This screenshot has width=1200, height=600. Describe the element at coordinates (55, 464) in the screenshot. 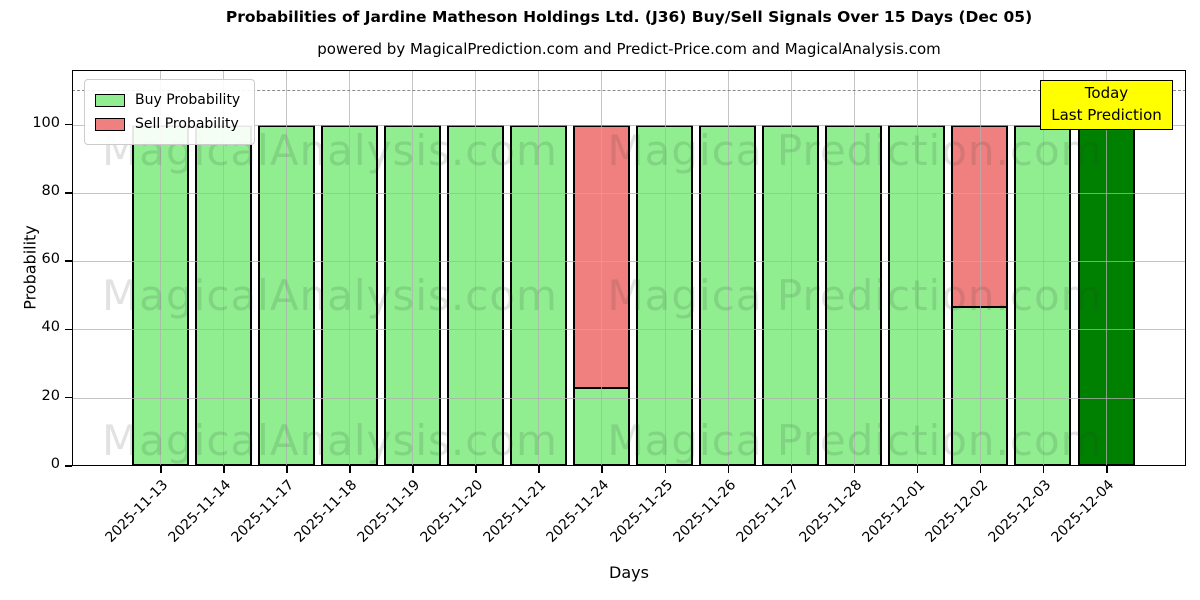

I see `y-tick-label: 0` at that location.